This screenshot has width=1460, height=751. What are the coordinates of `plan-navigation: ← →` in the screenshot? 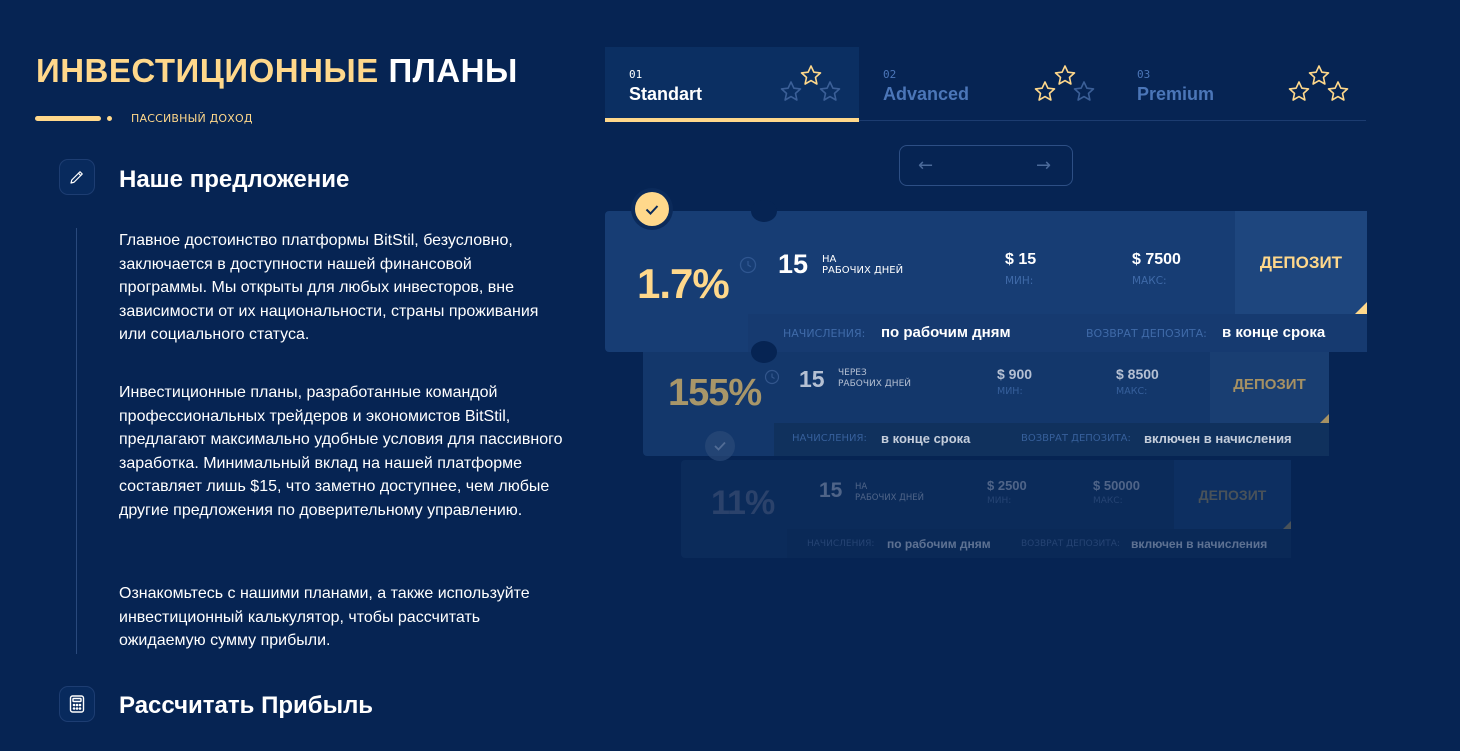 It's located at (986, 165).